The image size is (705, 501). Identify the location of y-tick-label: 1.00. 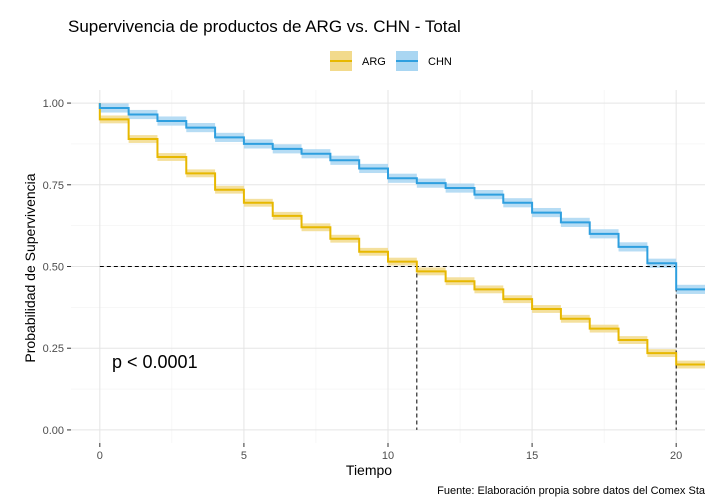
(53, 104).